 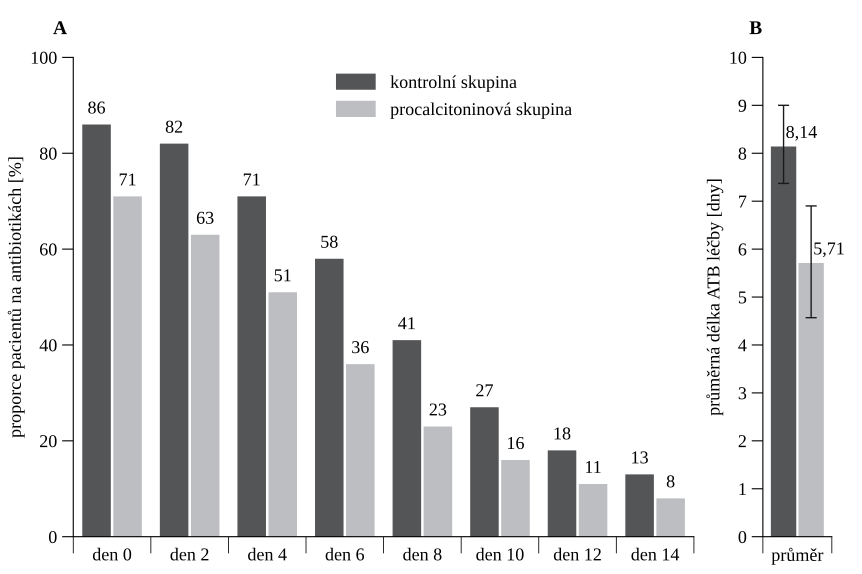 I want to click on y-tick-label: 40, so click(x=48, y=345).